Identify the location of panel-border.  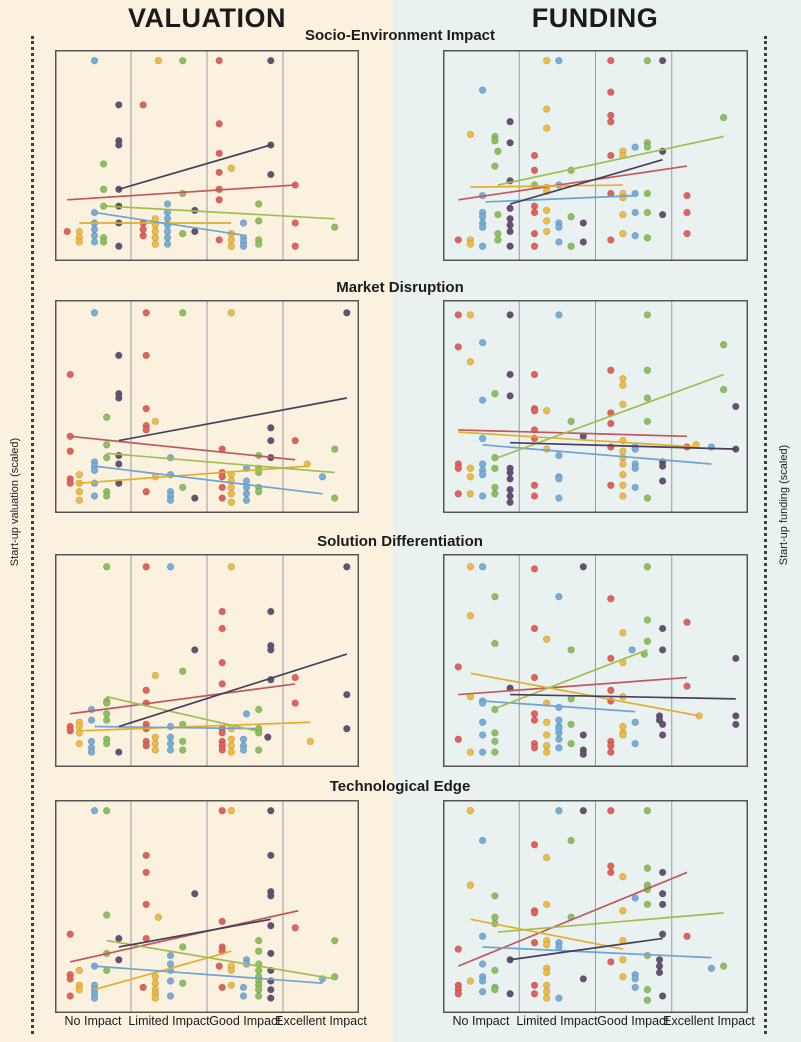
(595, 660).